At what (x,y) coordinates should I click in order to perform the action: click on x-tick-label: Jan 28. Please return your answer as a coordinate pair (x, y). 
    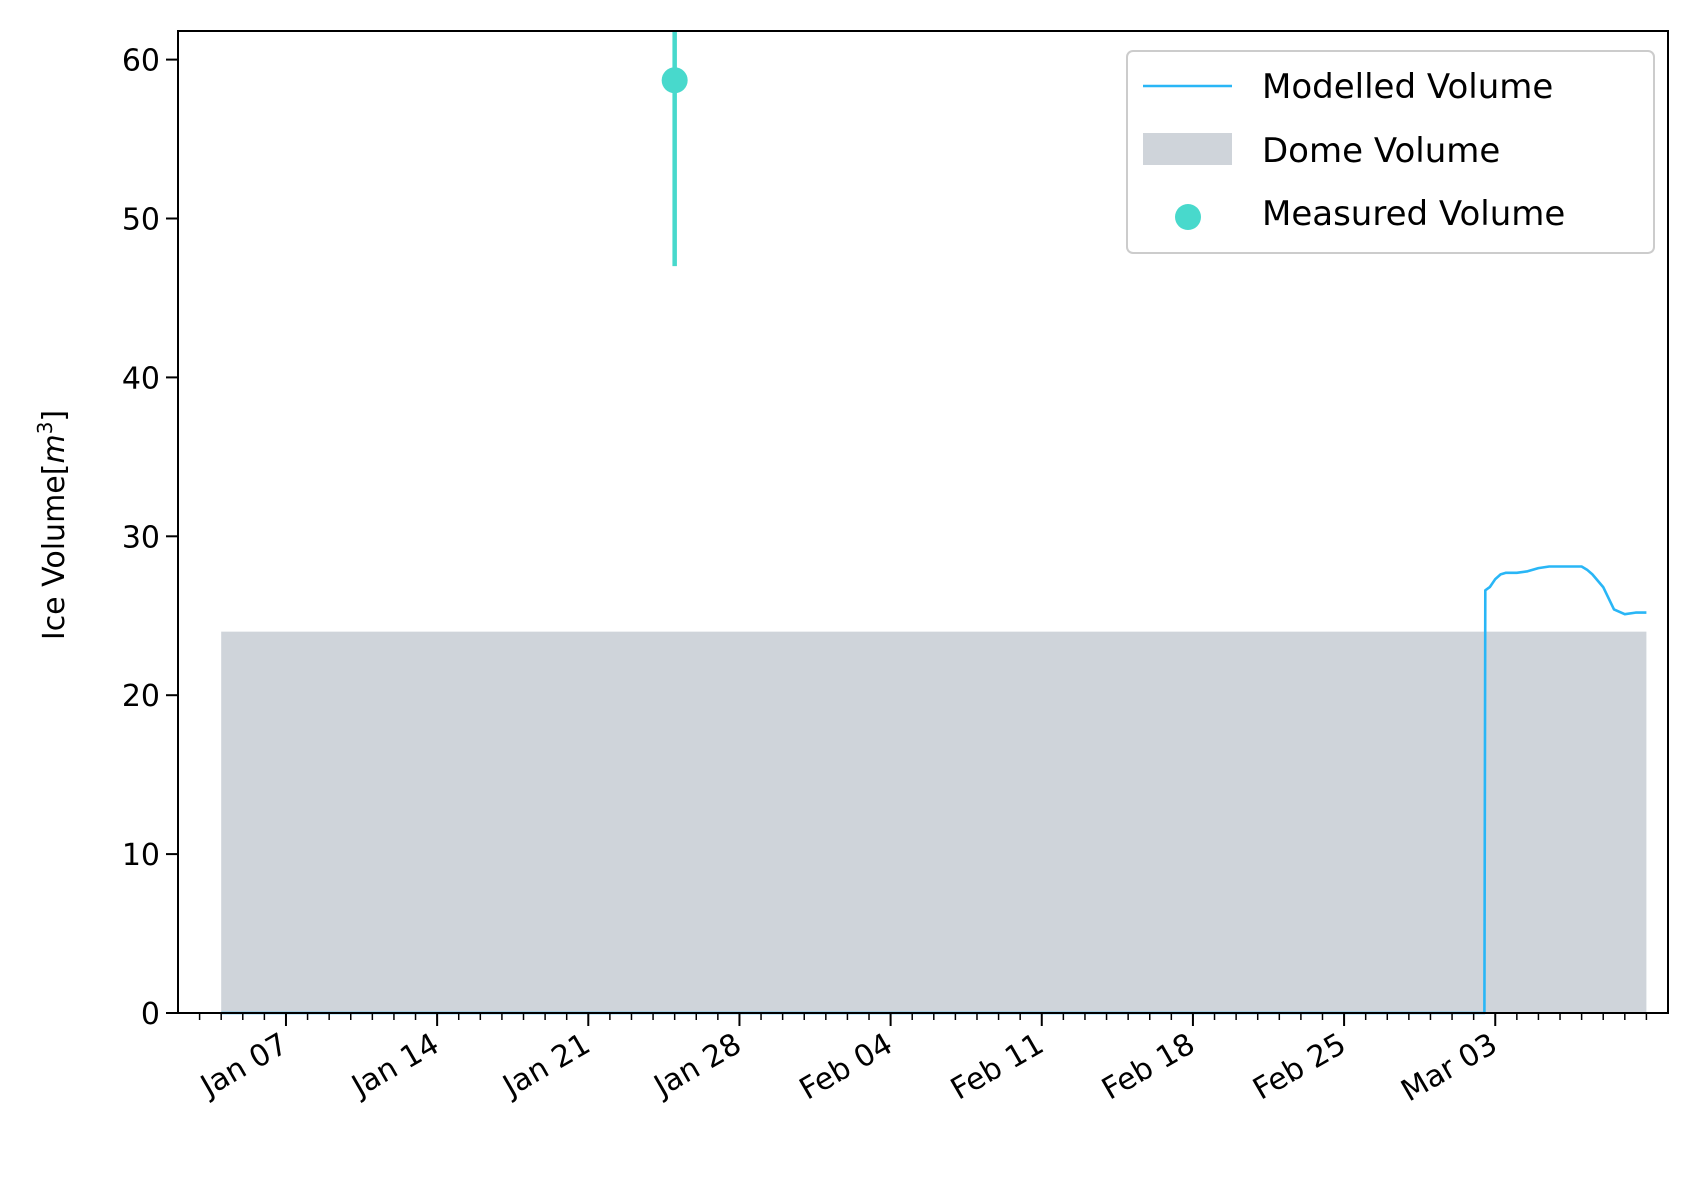
    Looking at the image, I should click on (697, 1066).